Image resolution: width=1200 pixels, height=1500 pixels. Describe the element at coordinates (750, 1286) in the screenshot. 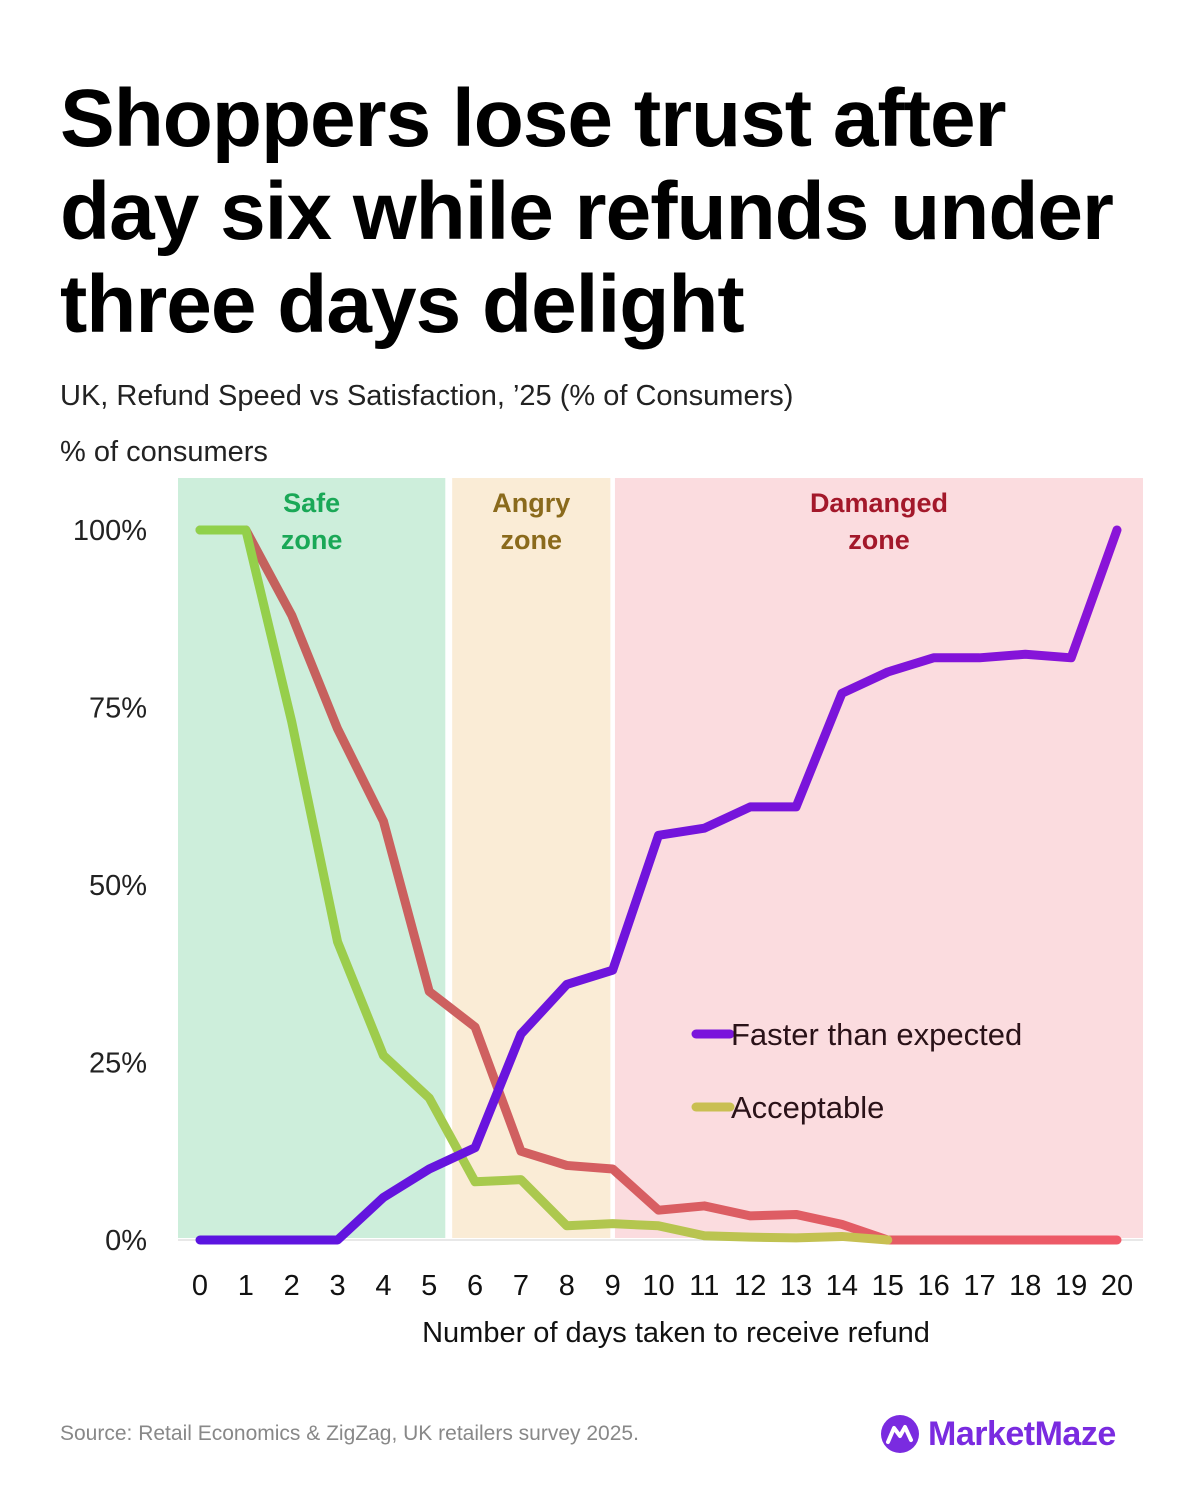

I see `x-tick-label: 12` at that location.